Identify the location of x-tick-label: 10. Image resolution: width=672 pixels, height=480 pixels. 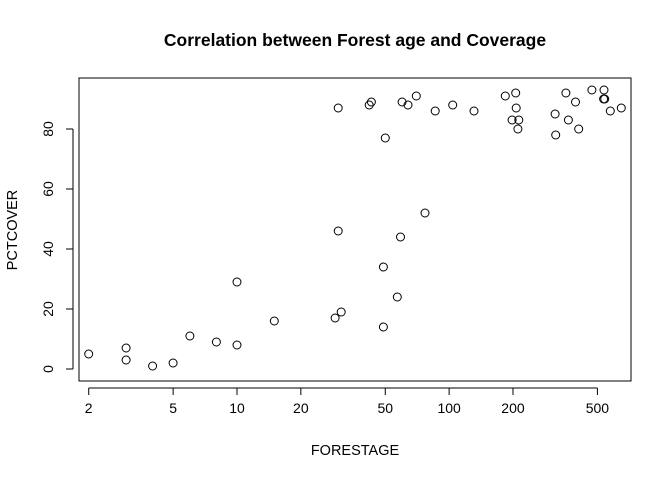
(237, 408).